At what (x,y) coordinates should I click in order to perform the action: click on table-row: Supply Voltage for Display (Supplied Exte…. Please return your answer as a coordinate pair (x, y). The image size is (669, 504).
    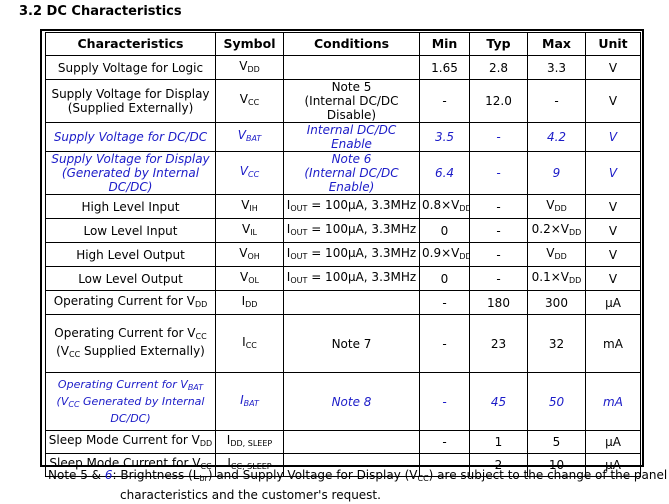
    Looking at the image, I should click on (343, 101).